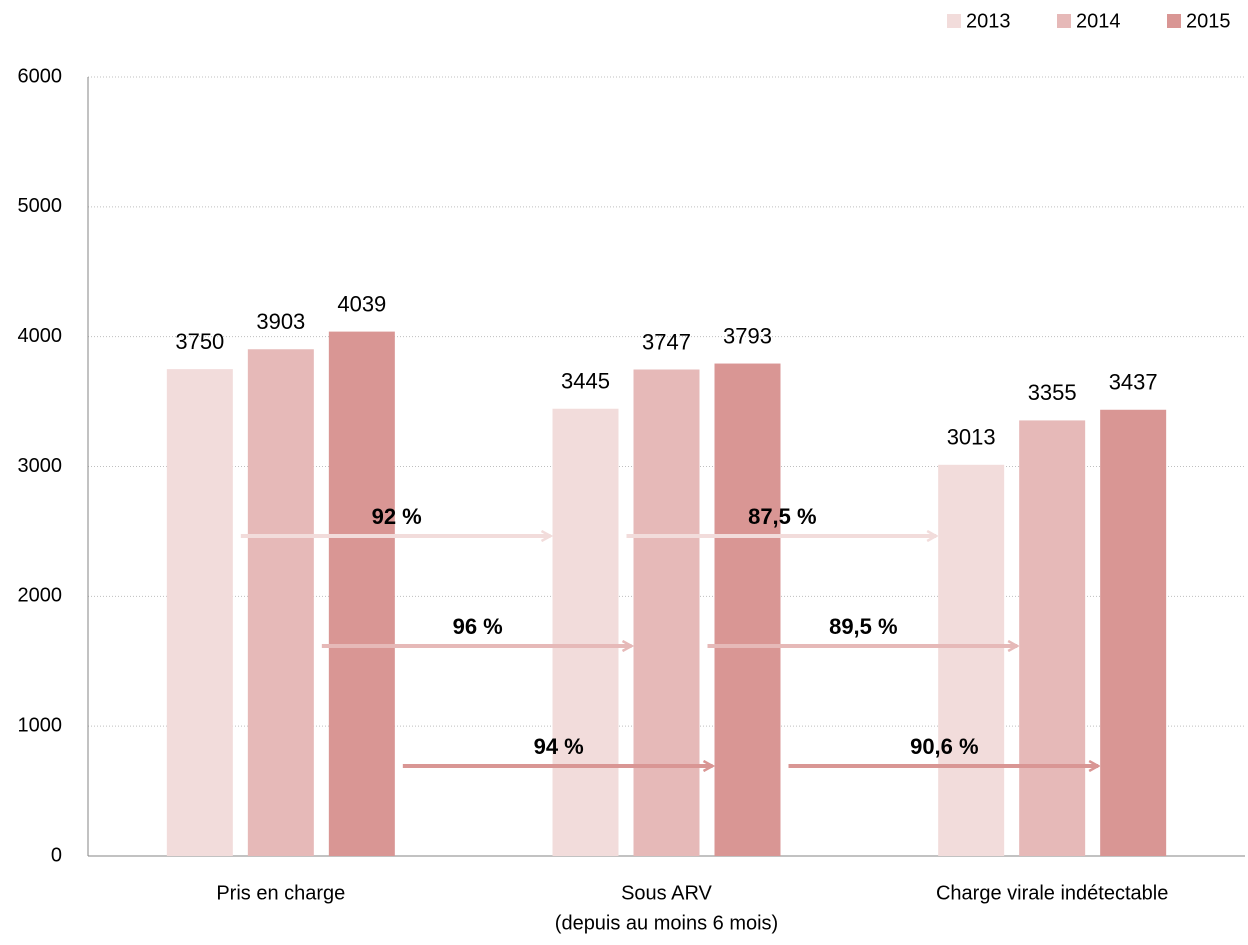  I want to click on annotation: 90,6 %, so click(944, 746).